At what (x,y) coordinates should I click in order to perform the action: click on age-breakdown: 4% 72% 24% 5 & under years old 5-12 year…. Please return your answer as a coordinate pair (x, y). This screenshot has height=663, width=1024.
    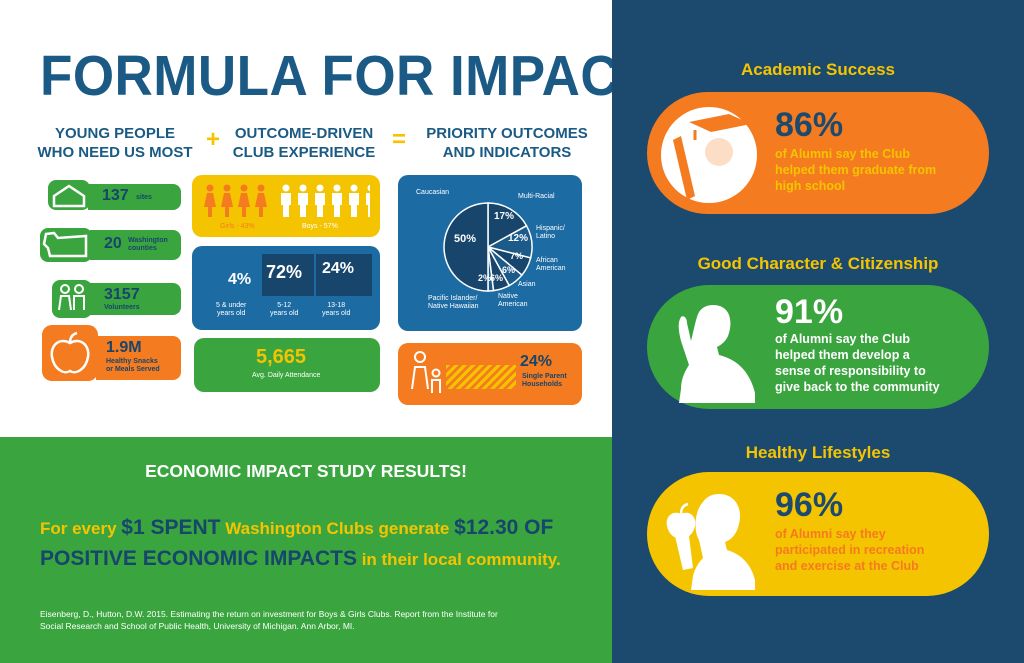
    Looking at the image, I should click on (286, 288).